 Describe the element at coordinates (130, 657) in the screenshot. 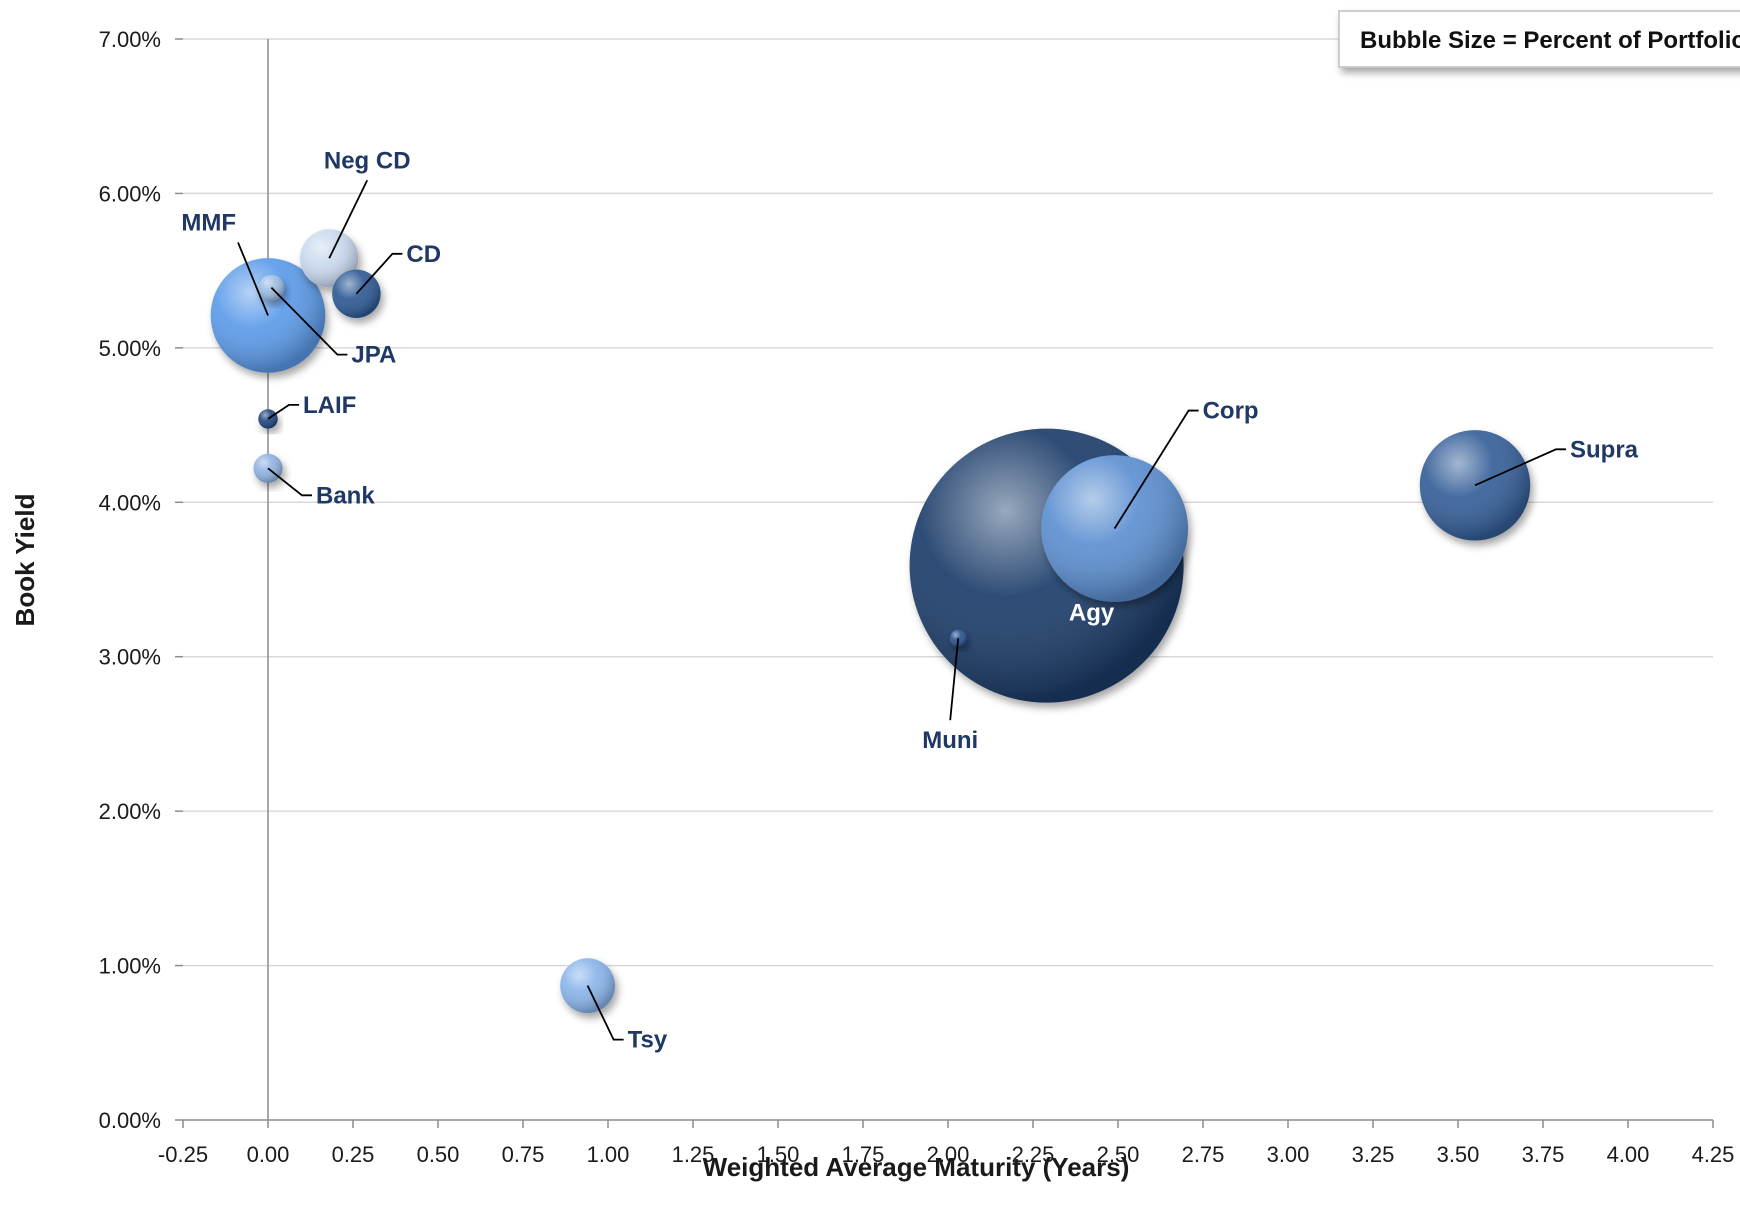

I see `y-tick-label: 3.00%` at that location.